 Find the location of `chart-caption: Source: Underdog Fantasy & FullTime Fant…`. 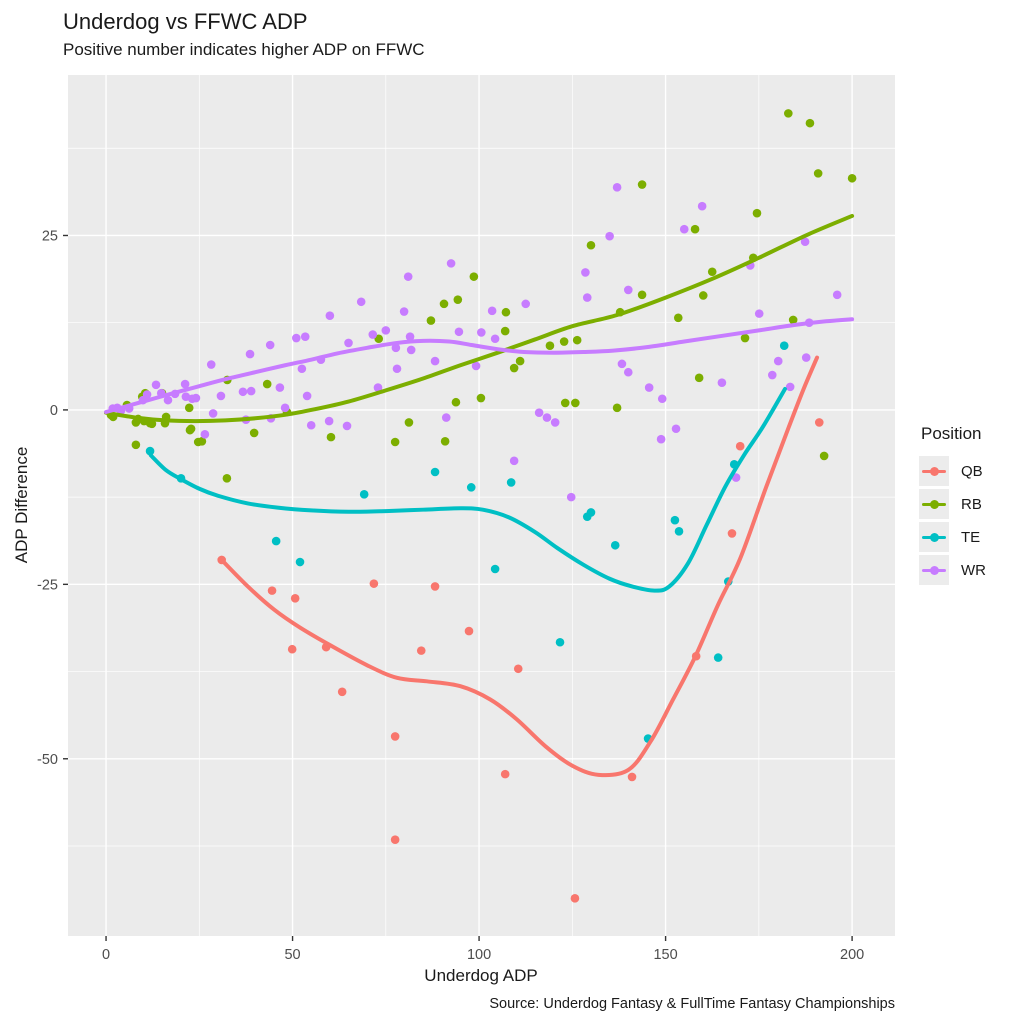

chart-caption: Source: Underdog Fantasy & FullTime Fant… is located at coordinates (692, 1004).